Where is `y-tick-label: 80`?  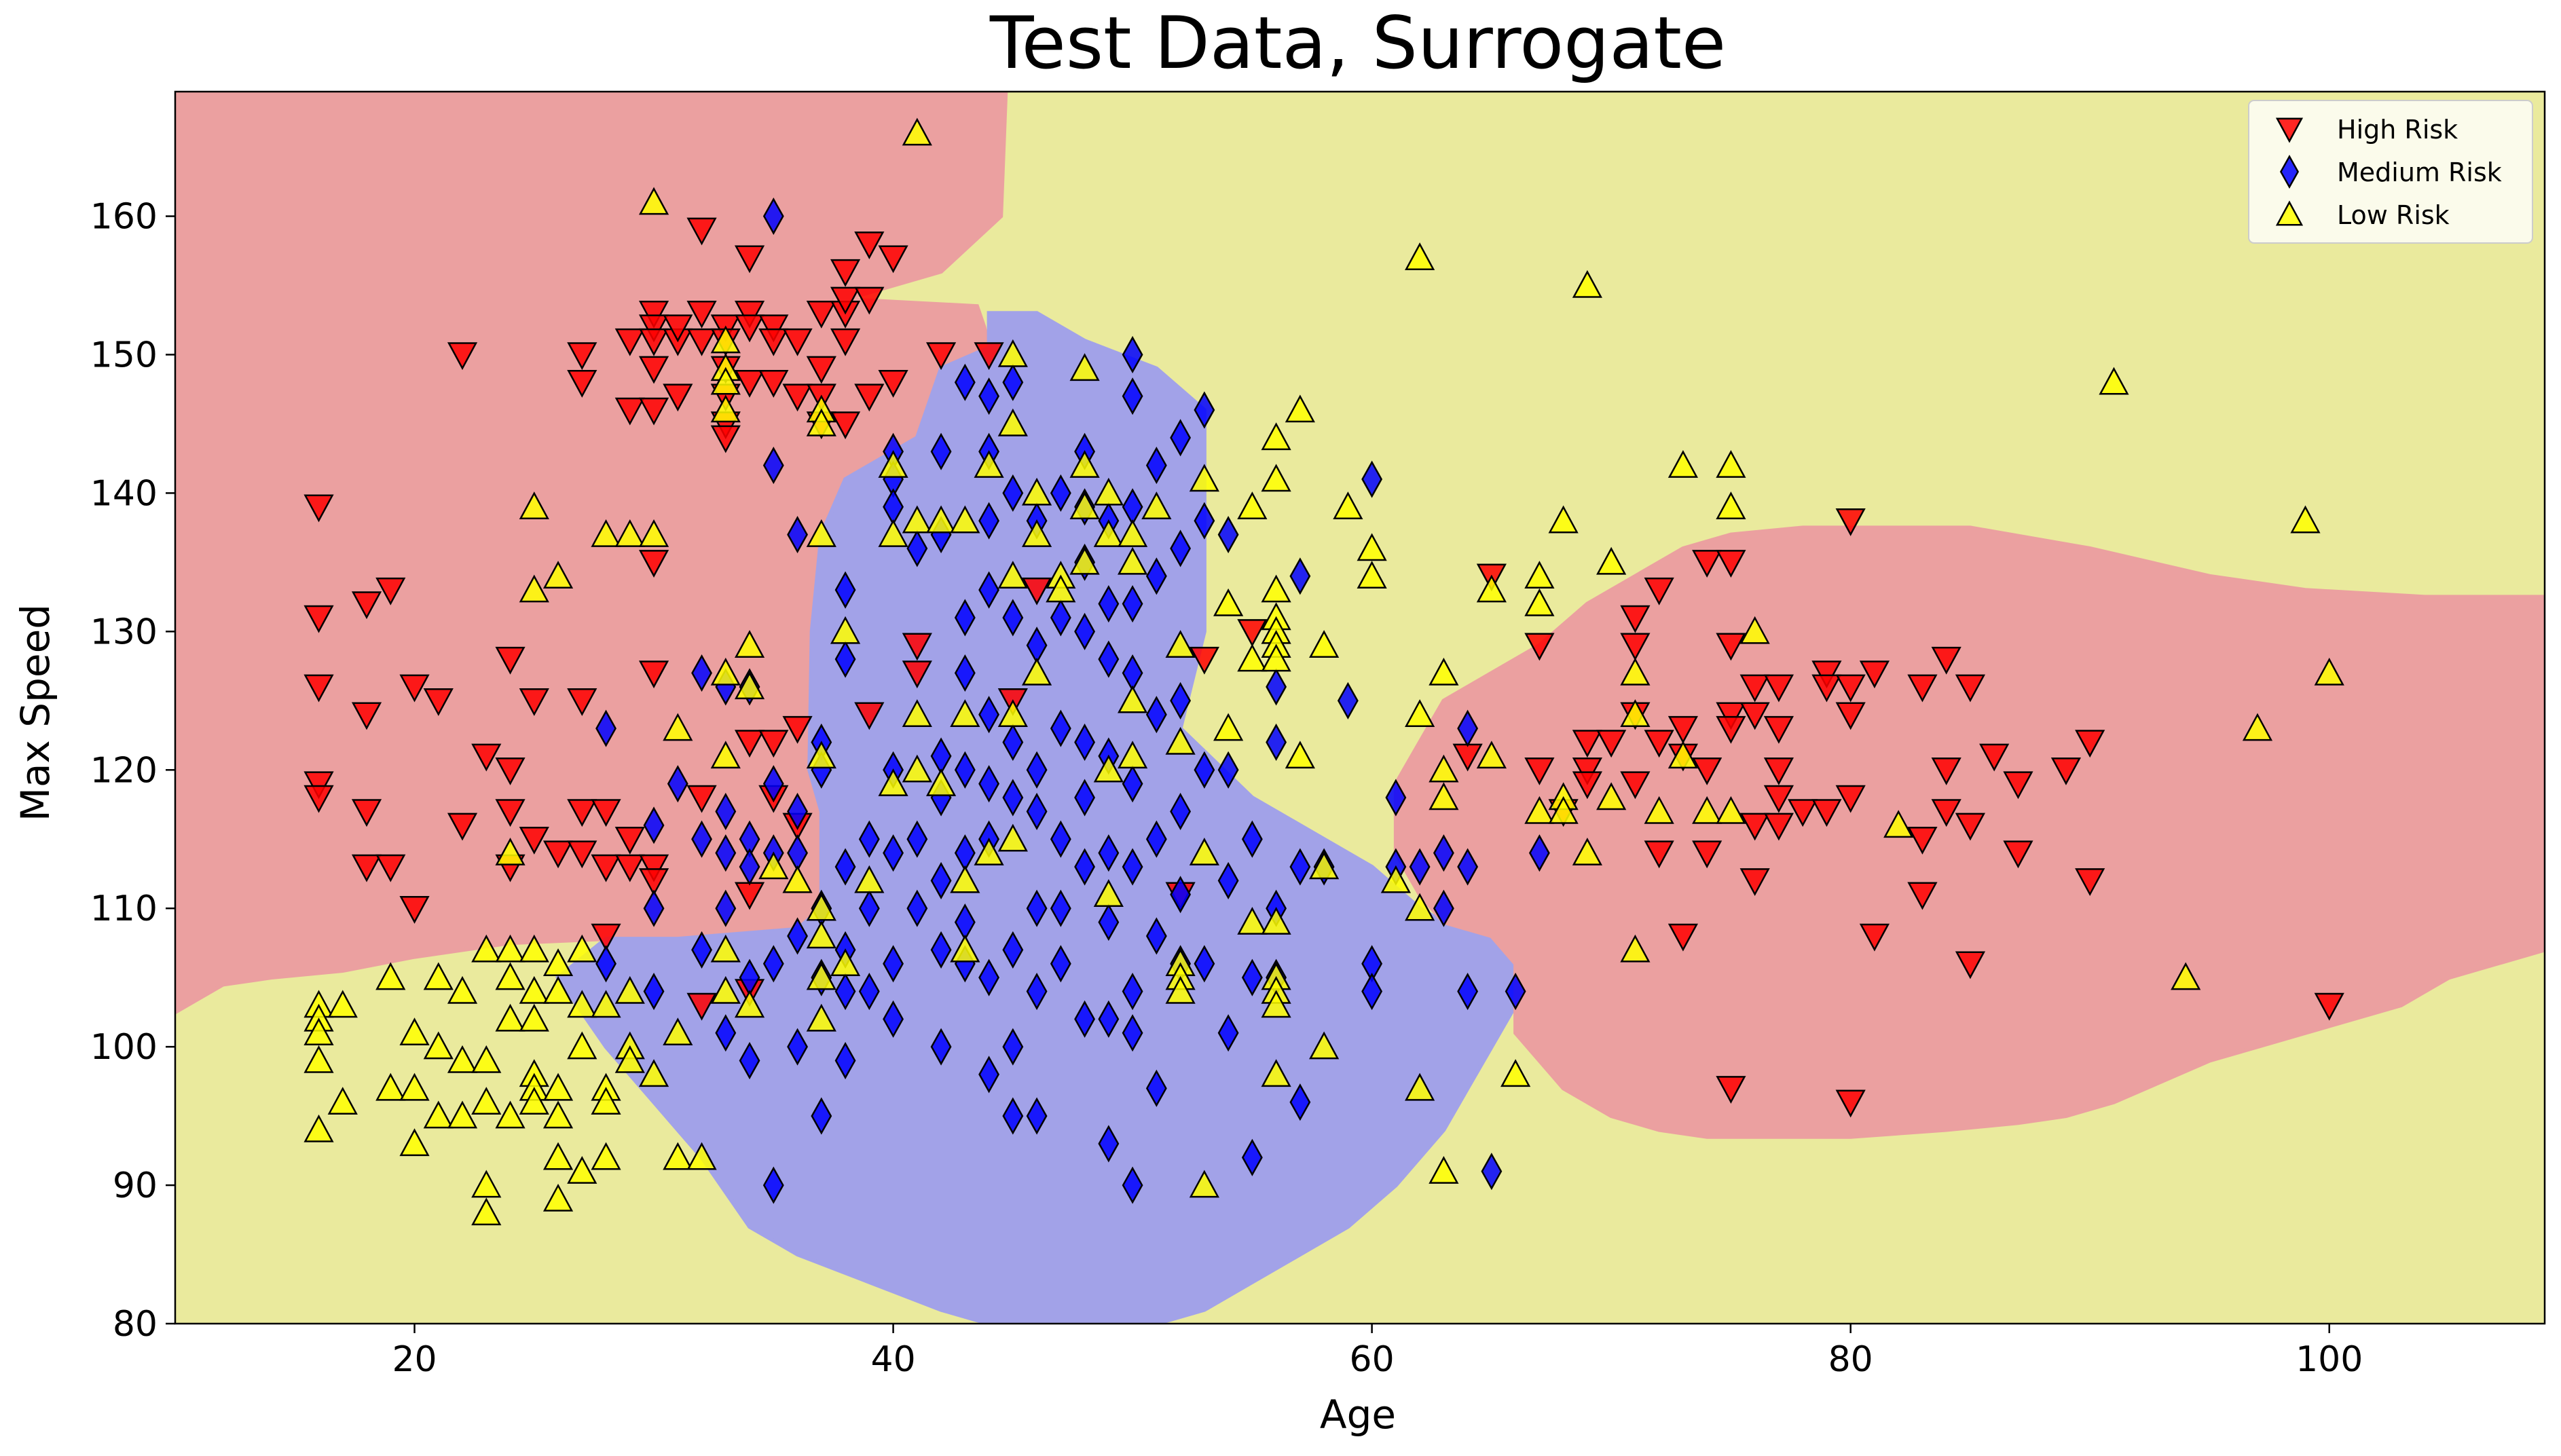
y-tick-label: 80 is located at coordinates (135, 1325).